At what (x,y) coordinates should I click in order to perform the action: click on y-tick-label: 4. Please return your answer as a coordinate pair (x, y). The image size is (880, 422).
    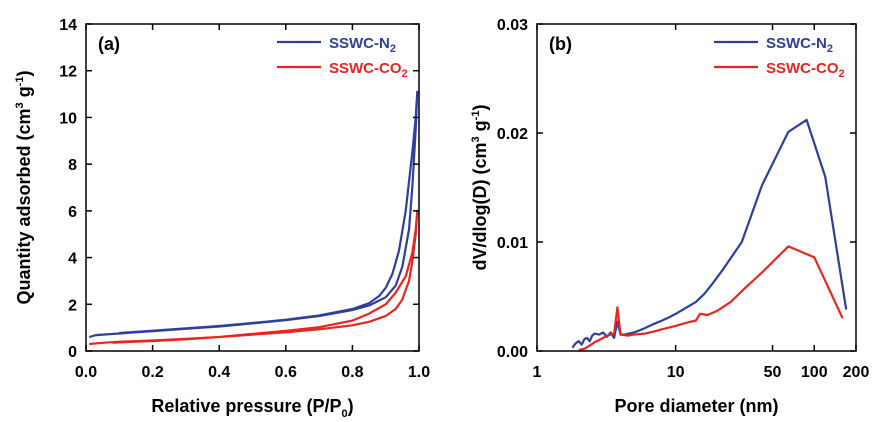
    Looking at the image, I should click on (72, 259).